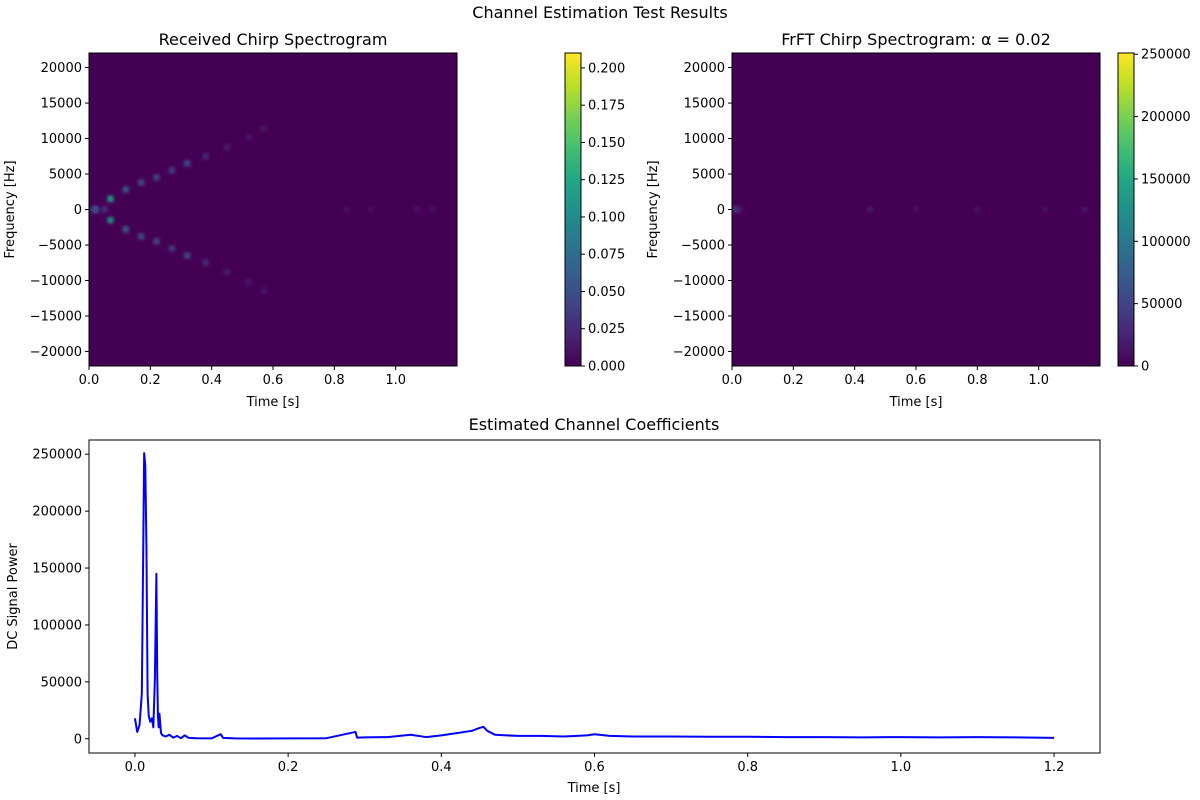 This screenshot has height=800, width=1200. Describe the element at coordinates (901, 767) in the screenshot. I see `channel-coefficients-xtick-label: 1.0` at that location.